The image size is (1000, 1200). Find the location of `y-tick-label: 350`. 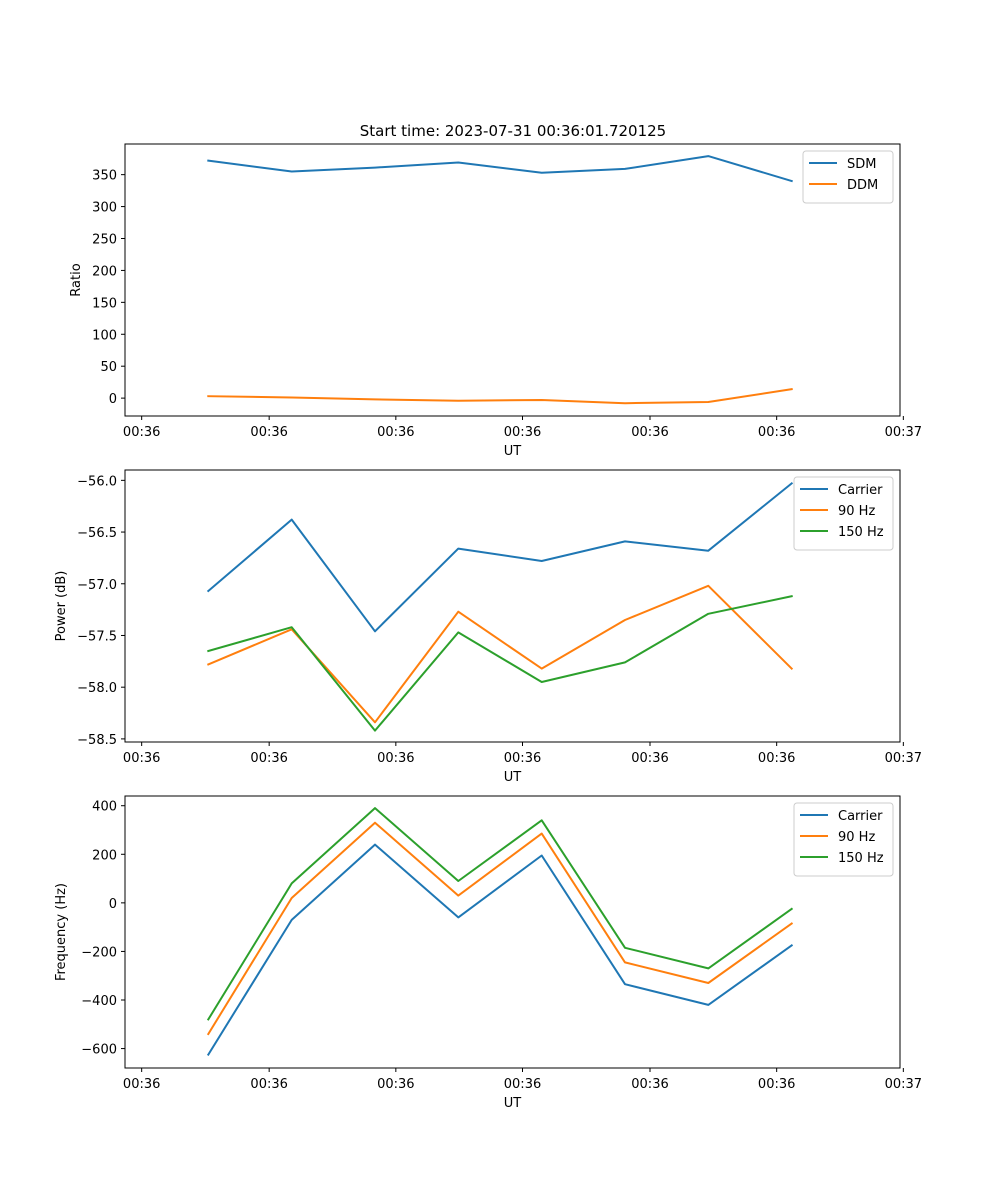

y-tick-label: 350 is located at coordinates (104, 176).